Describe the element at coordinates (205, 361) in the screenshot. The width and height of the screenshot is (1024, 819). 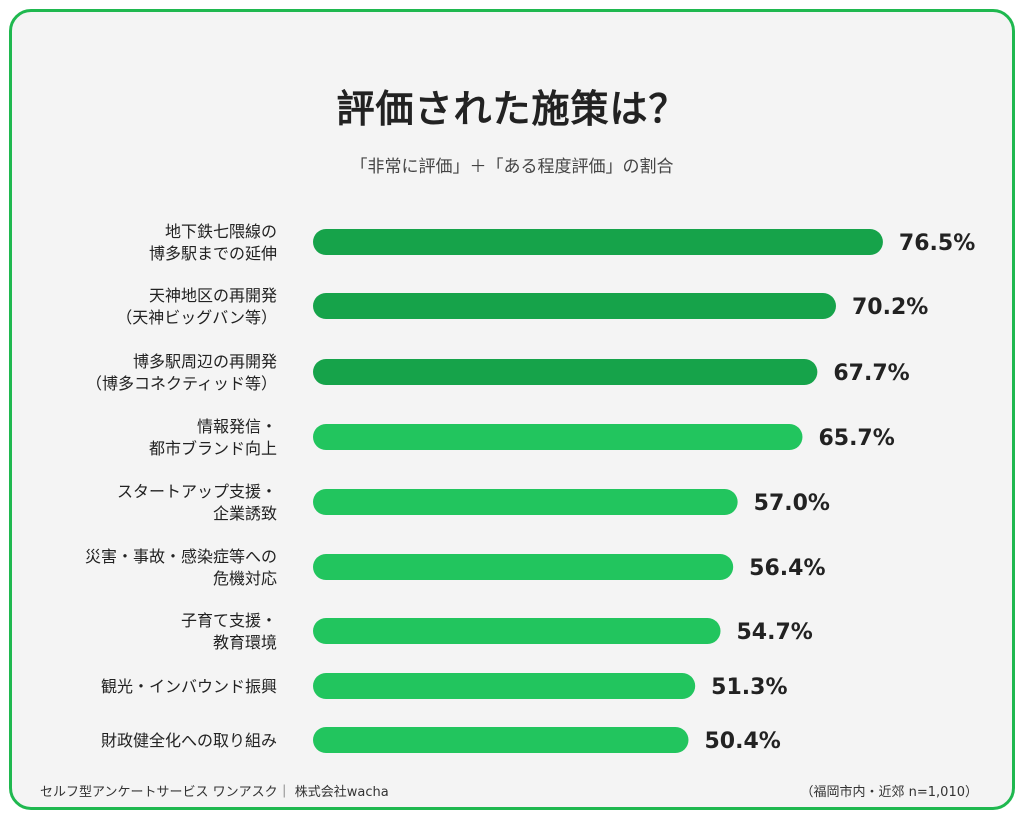
I see `category-label-2-line-0: 博多駅周辺の再開発` at that location.